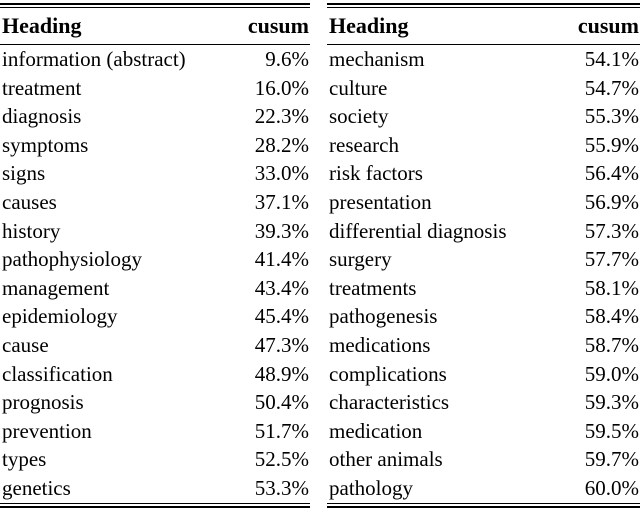 This screenshot has width=640, height=525. Describe the element at coordinates (611, 487) in the screenshot. I see `row-cusum-value: 60.0%` at that location.